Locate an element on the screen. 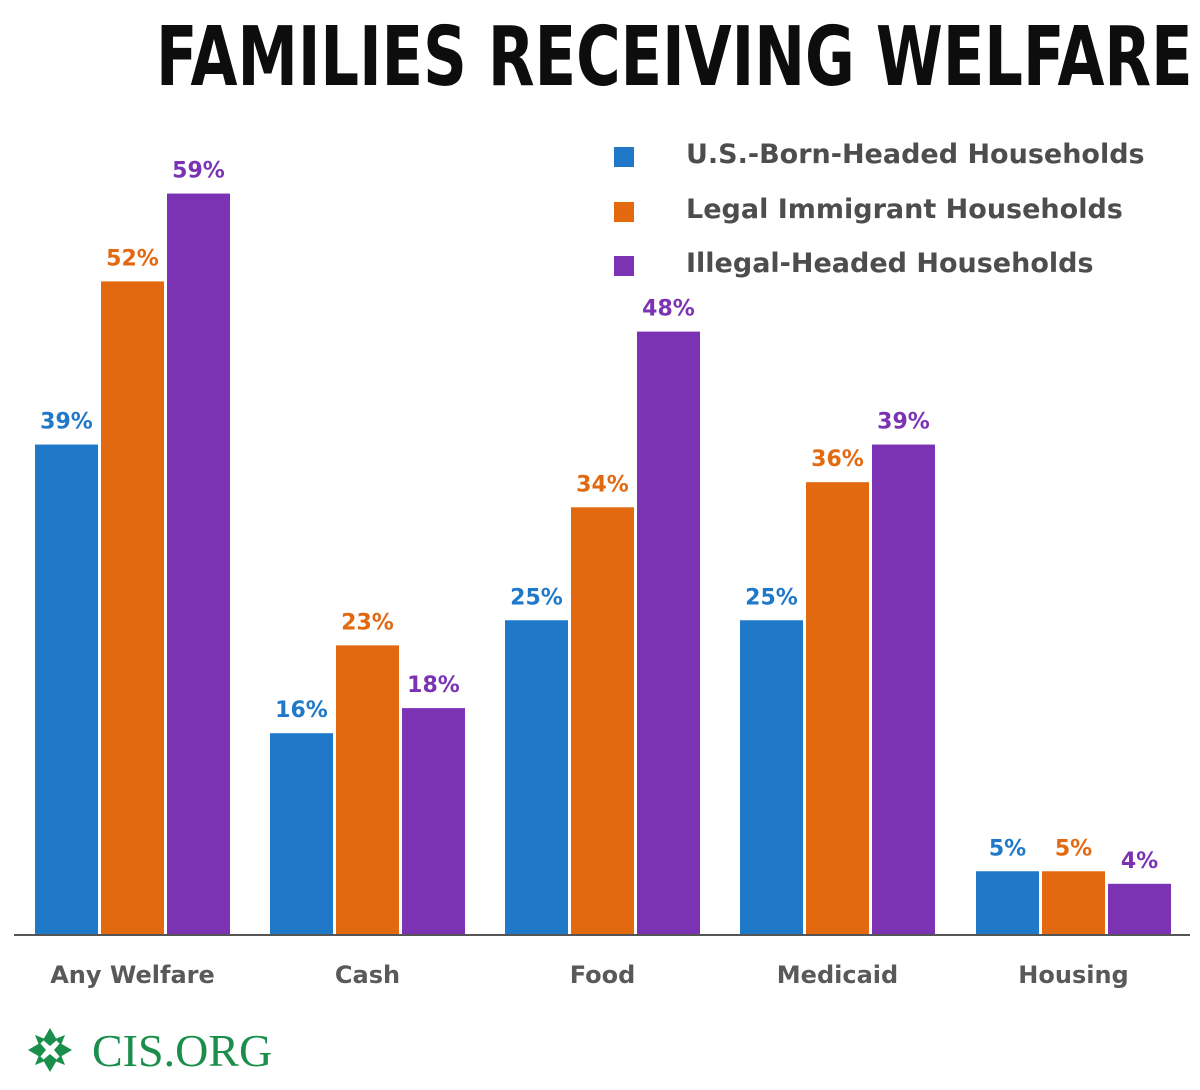 The width and height of the screenshot is (1200, 1090). bar-medicaid-legal is located at coordinates (837, 708).